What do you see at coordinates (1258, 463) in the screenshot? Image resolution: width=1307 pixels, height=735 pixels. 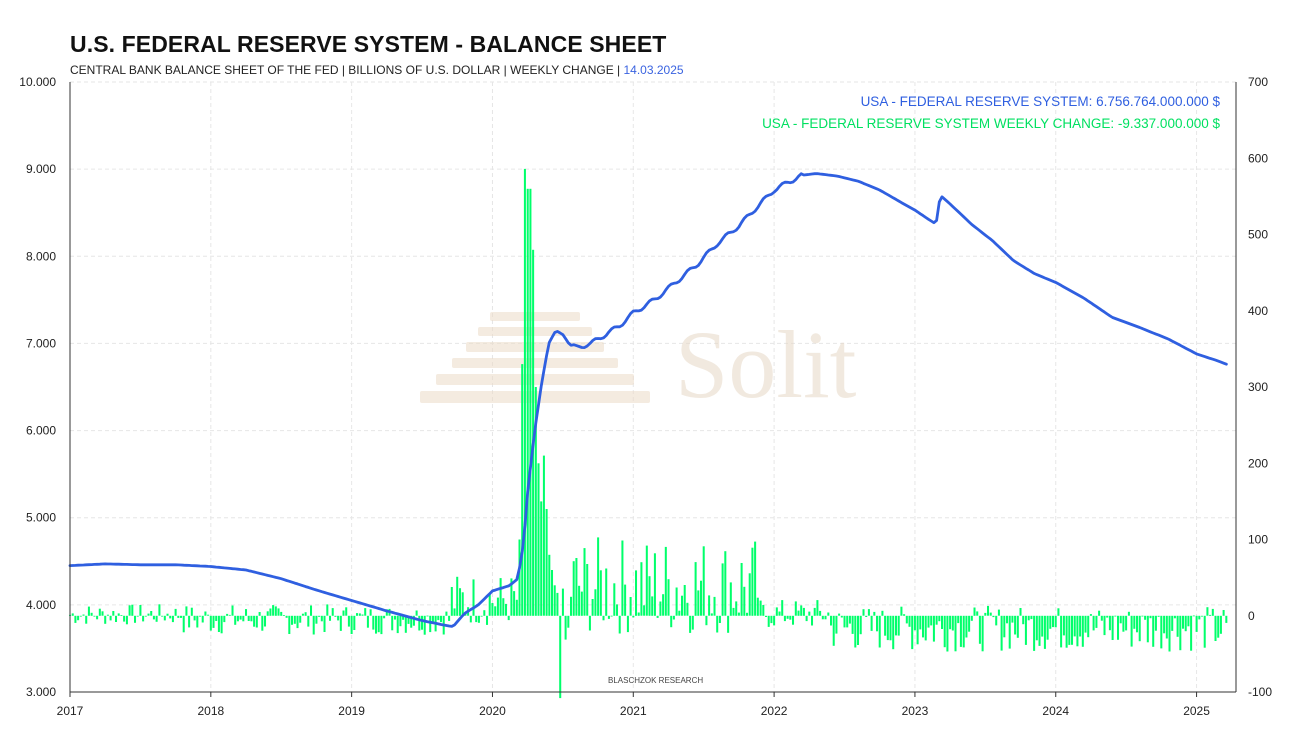 I see `y-right-tick-label: 200` at bounding box center [1258, 463].